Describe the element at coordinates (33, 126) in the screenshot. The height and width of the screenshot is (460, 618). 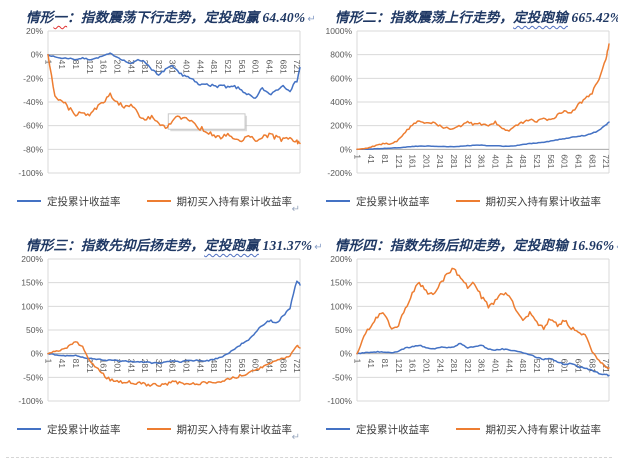
I see `svg-text: -60%` at that location.